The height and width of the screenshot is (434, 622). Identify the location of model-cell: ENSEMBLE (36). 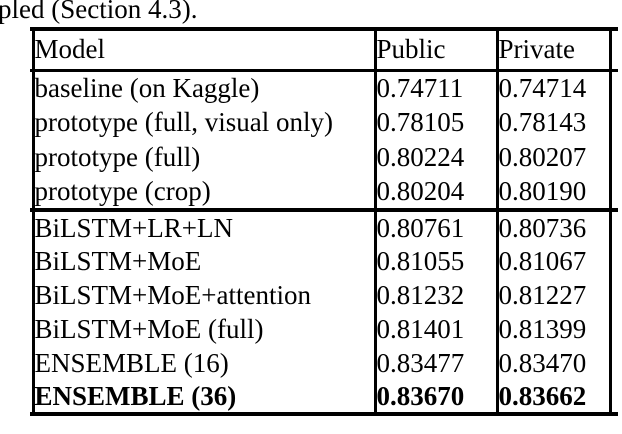
(203, 397).